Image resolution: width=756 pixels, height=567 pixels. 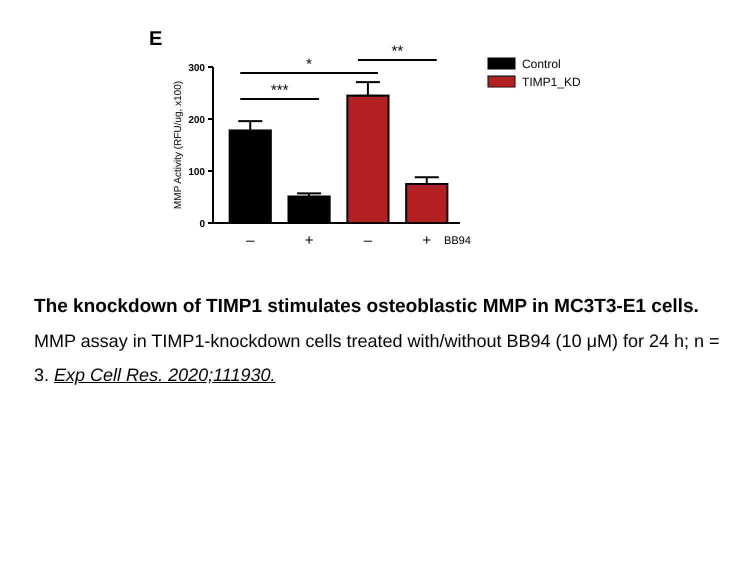 What do you see at coordinates (202, 224) in the screenshot?
I see `y-tick-label: 0` at bounding box center [202, 224].